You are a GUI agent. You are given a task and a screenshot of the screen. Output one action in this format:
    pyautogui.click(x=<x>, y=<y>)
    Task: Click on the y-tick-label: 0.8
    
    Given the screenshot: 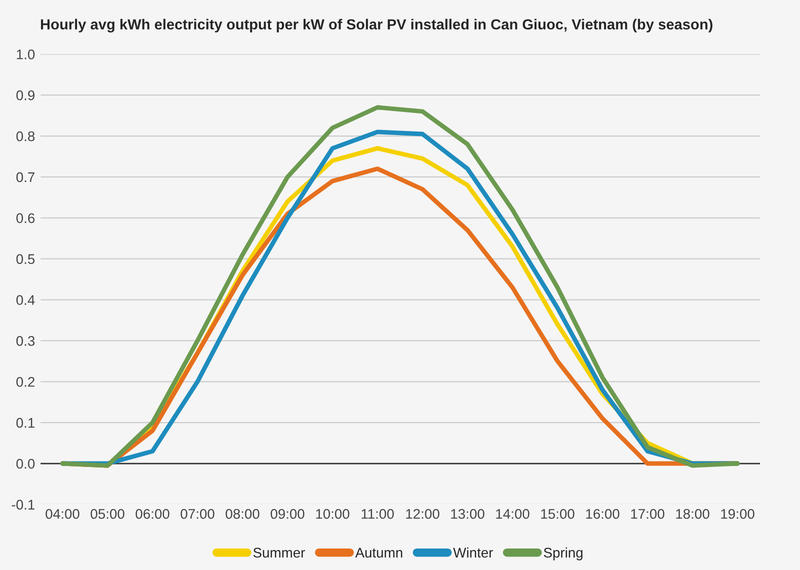 What is the action you would take?
    pyautogui.click(x=25, y=136)
    